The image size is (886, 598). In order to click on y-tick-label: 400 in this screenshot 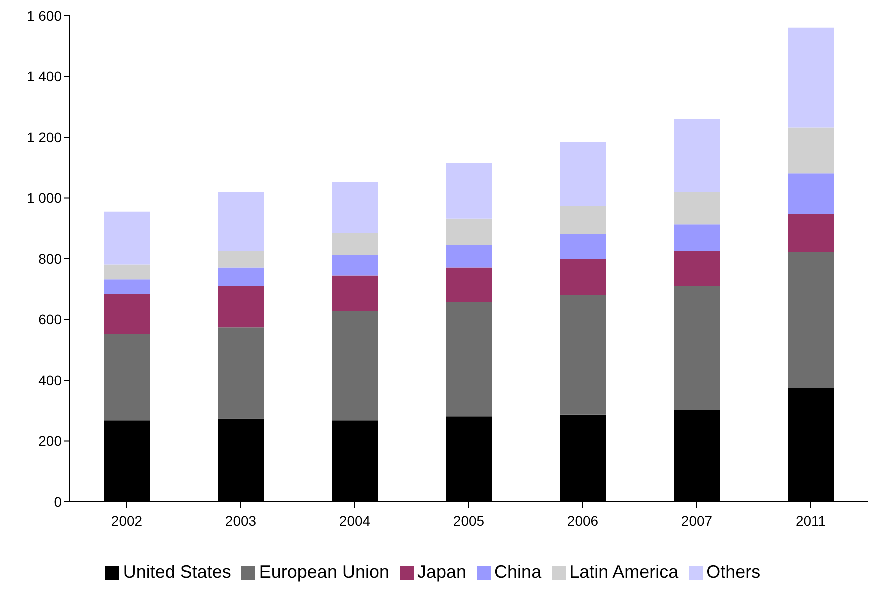, I will do `click(50, 380)`.